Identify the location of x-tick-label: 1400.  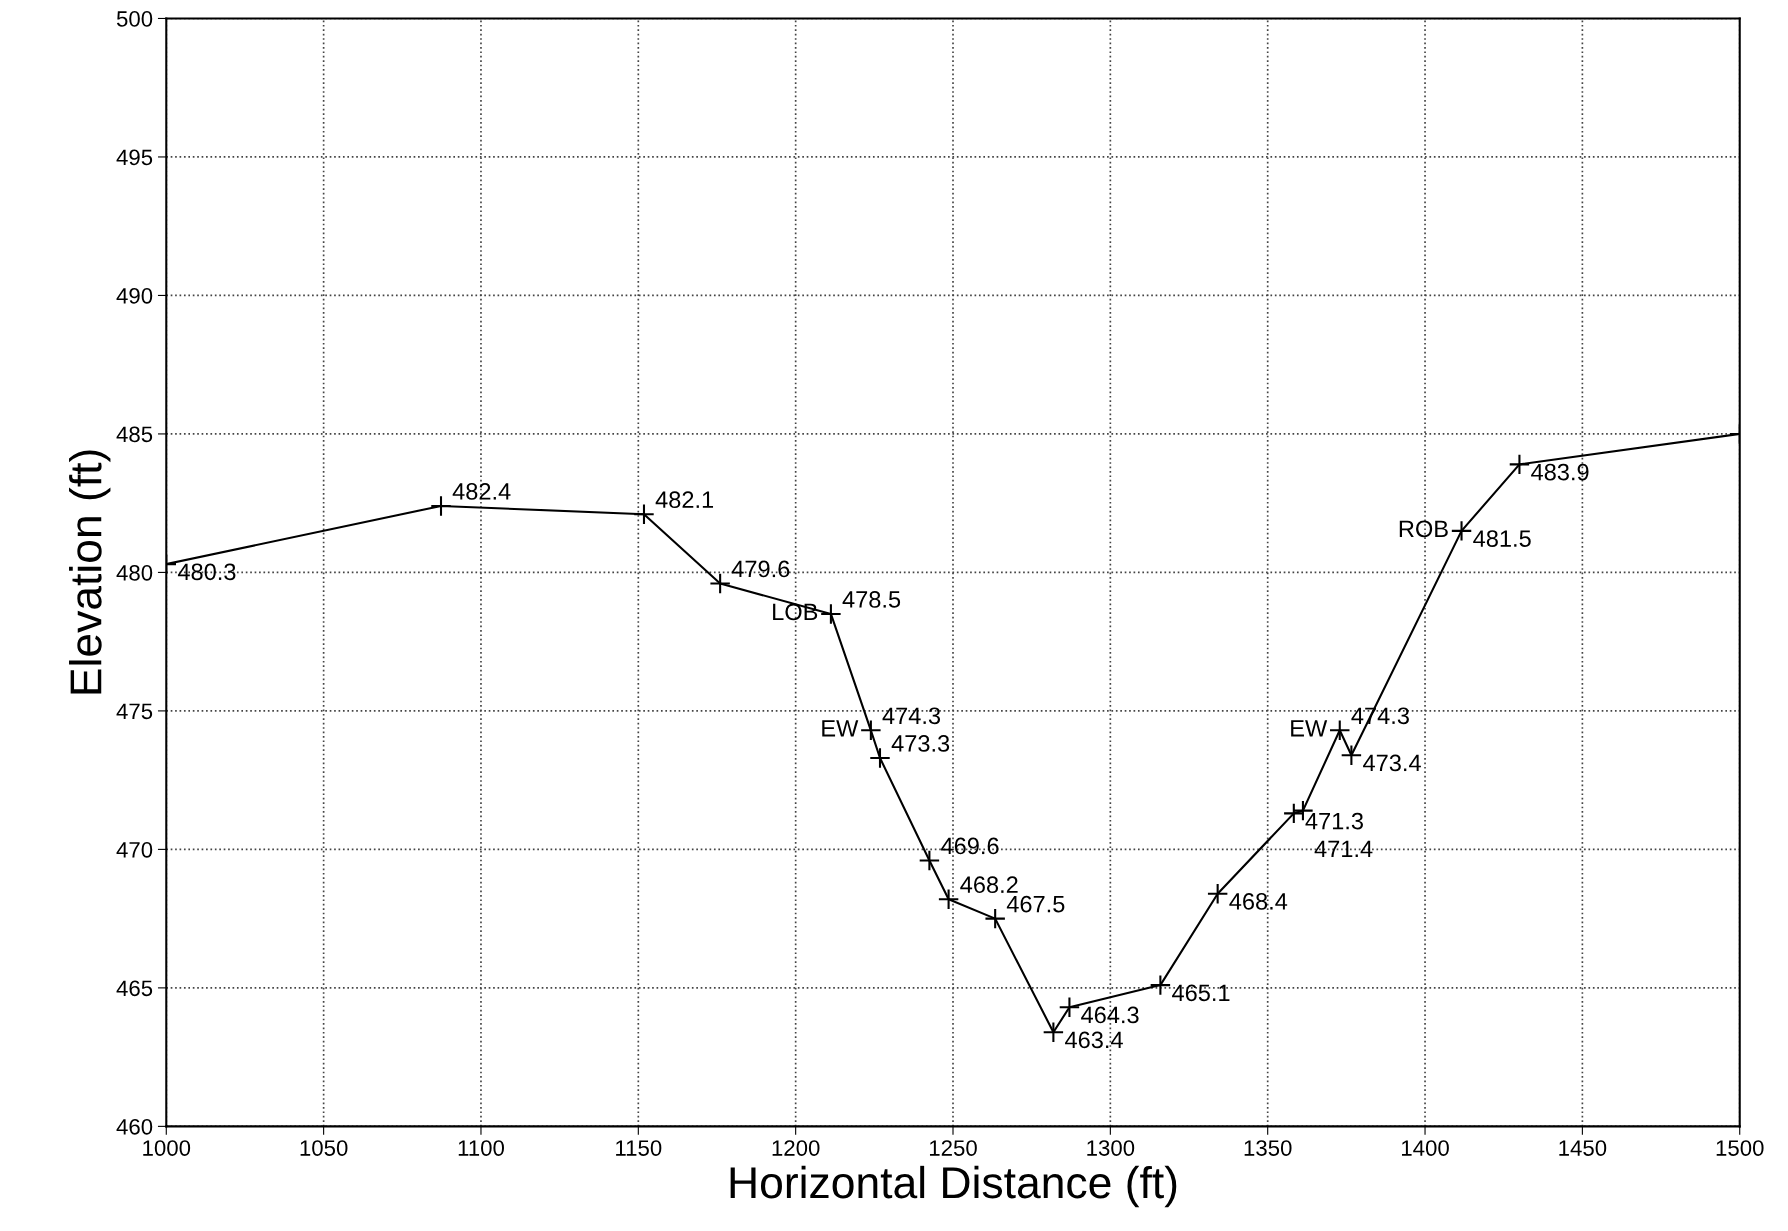
(1425, 1148).